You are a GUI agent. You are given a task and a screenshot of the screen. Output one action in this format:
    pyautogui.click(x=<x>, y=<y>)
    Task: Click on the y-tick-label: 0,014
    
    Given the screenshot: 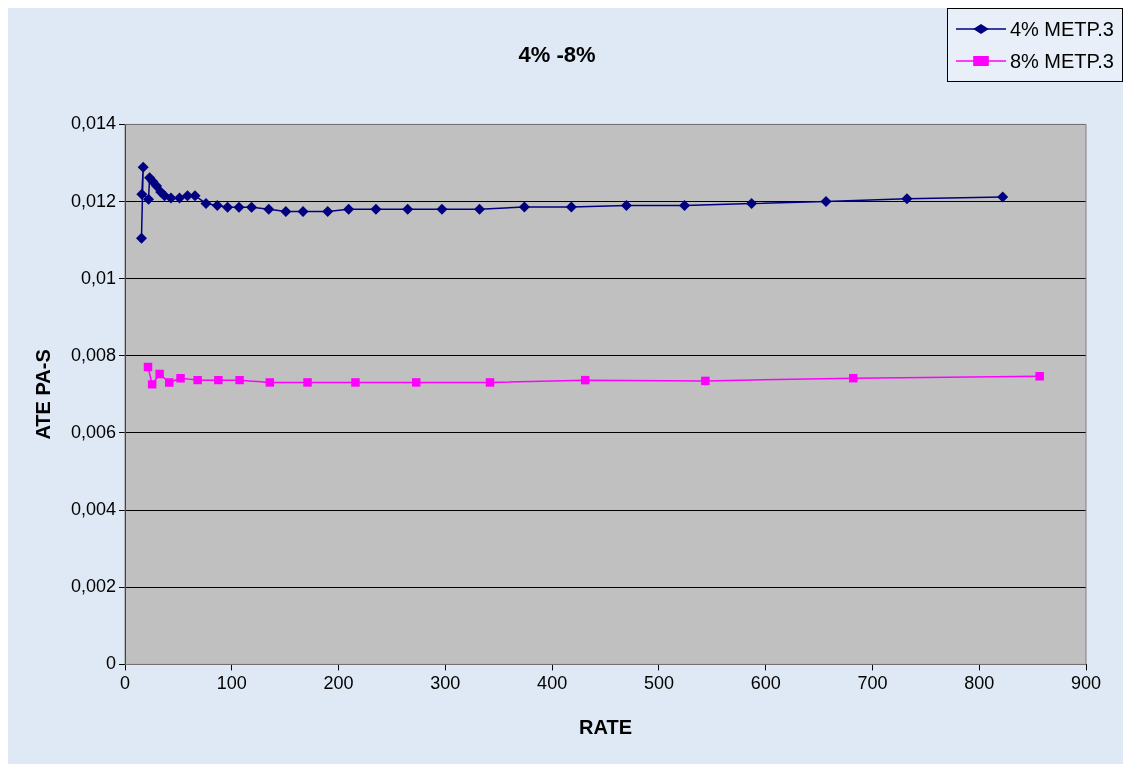 What is the action you would take?
    pyautogui.click(x=94, y=123)
    